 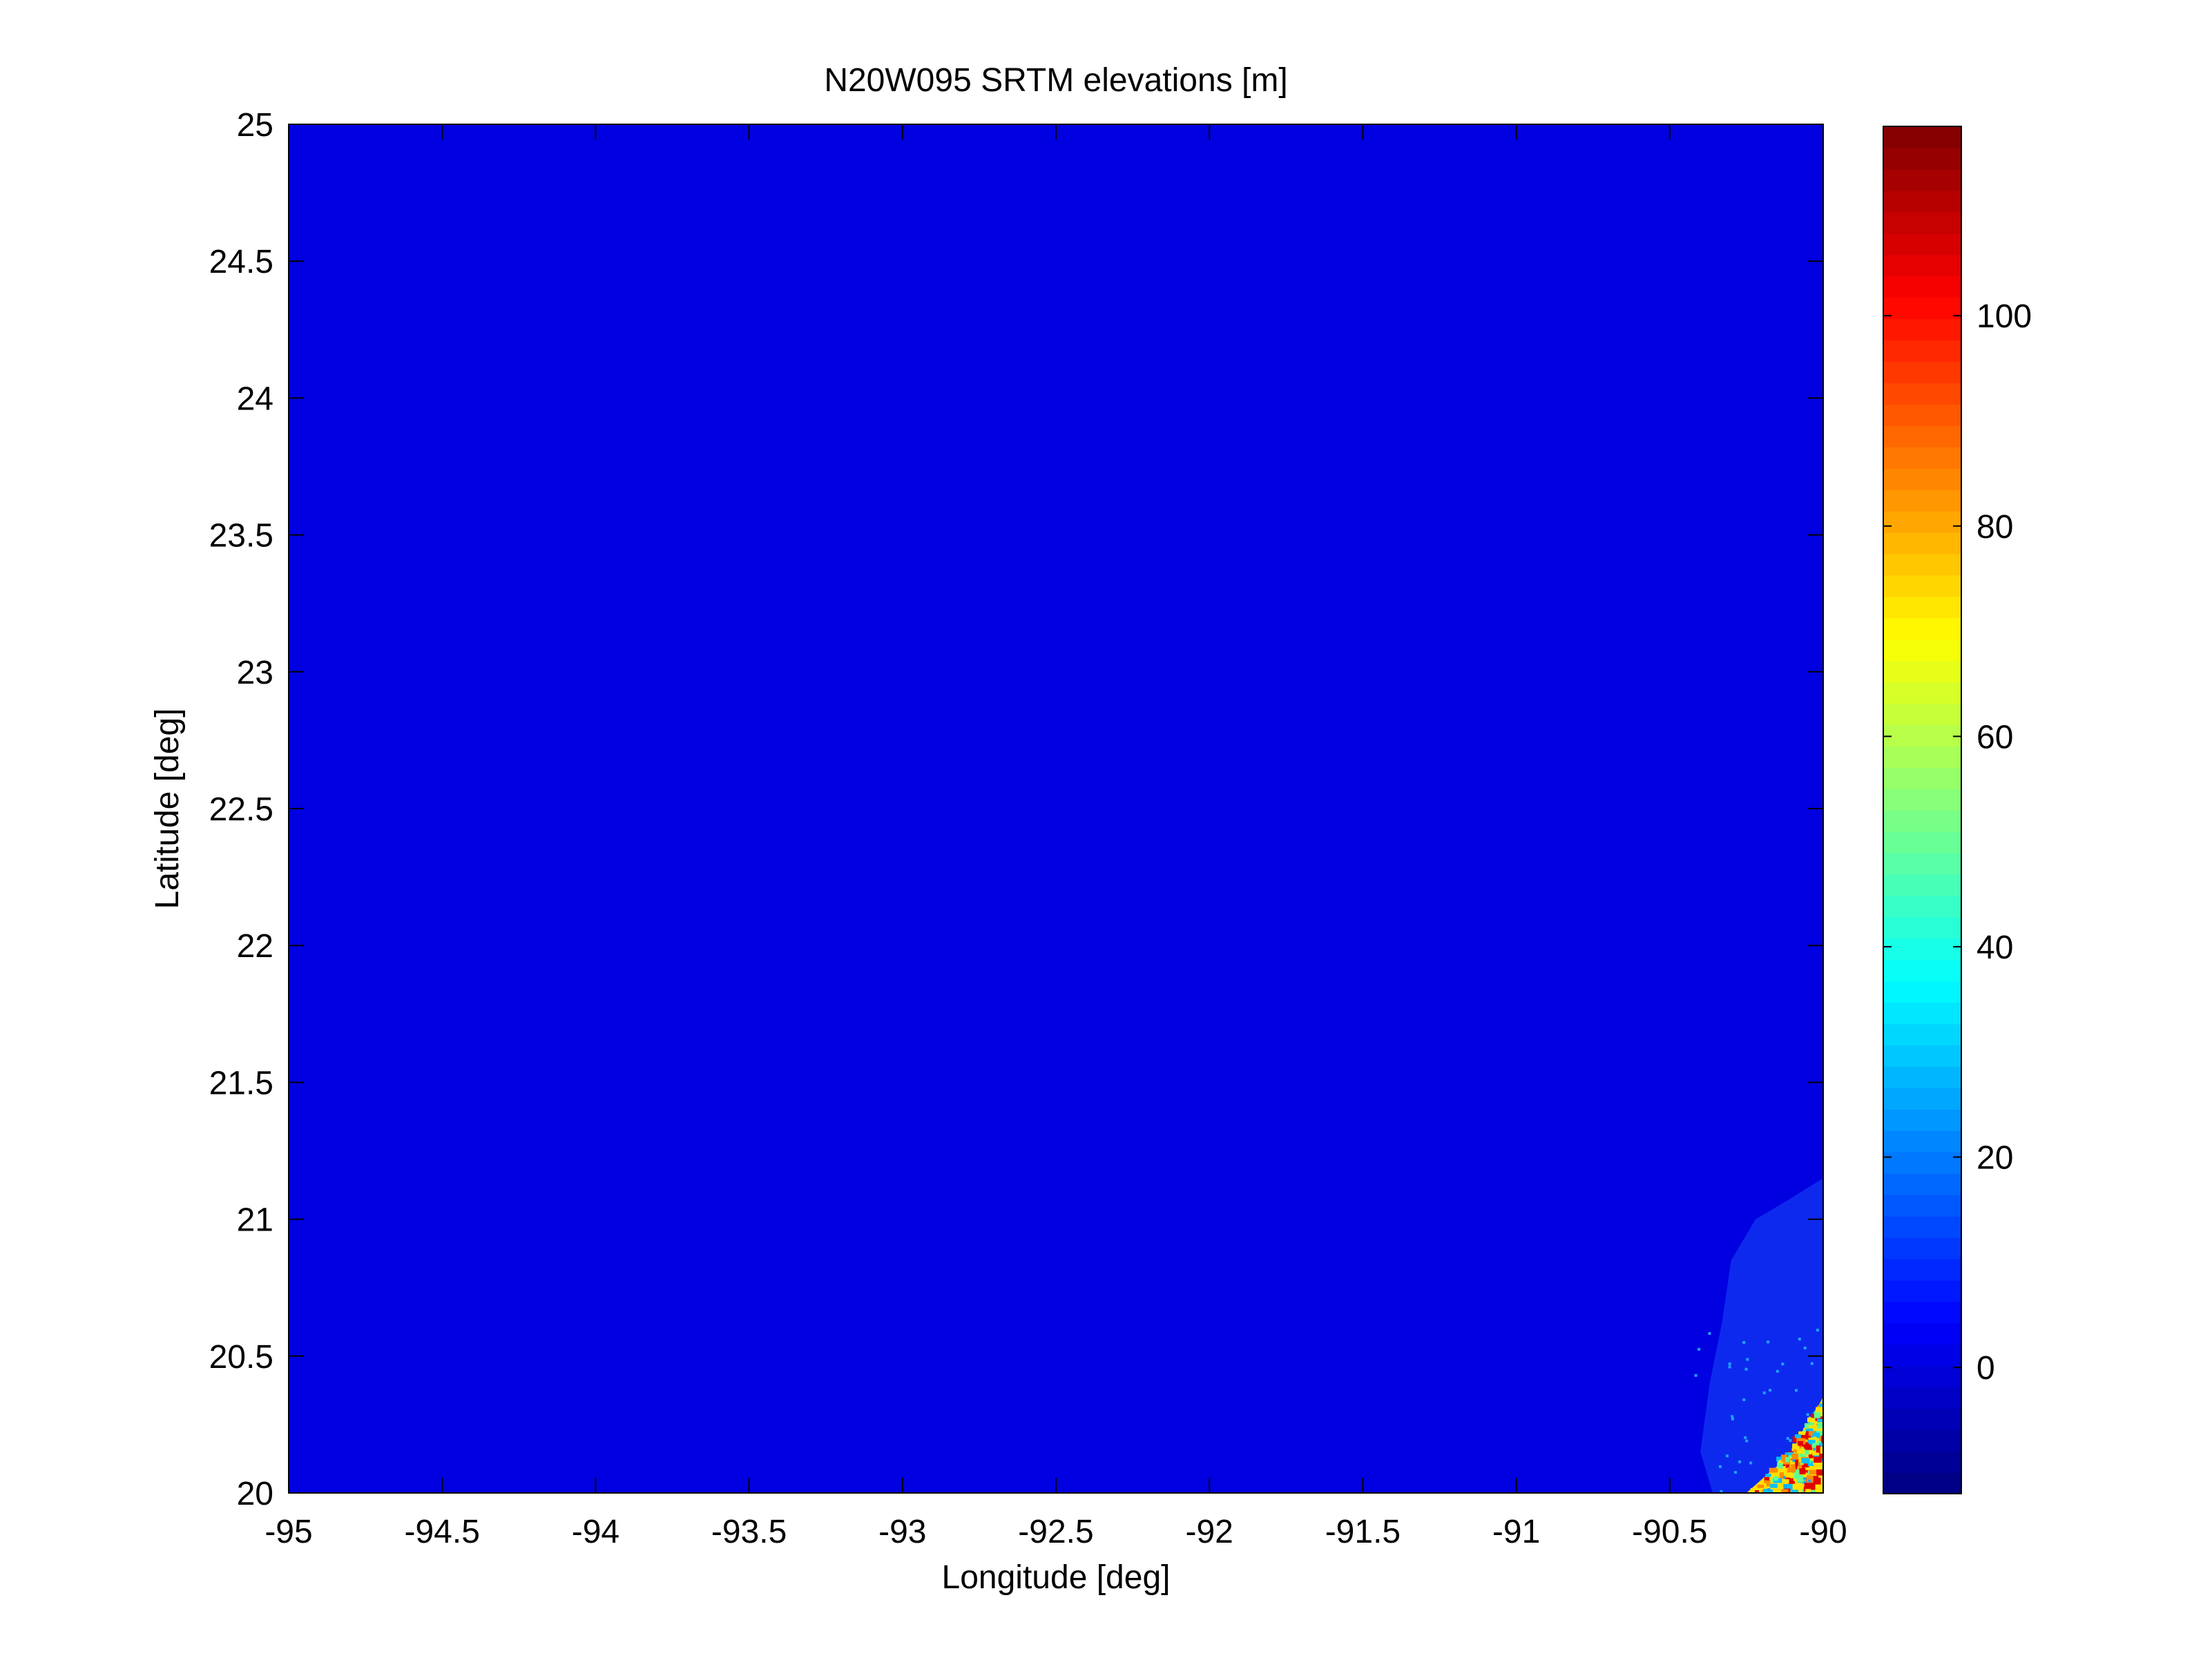 What do you see at coordinates (241, 1083) in the screenshot?
I see `y-tick-label: 21.5` at bounding box center [241, 1083].